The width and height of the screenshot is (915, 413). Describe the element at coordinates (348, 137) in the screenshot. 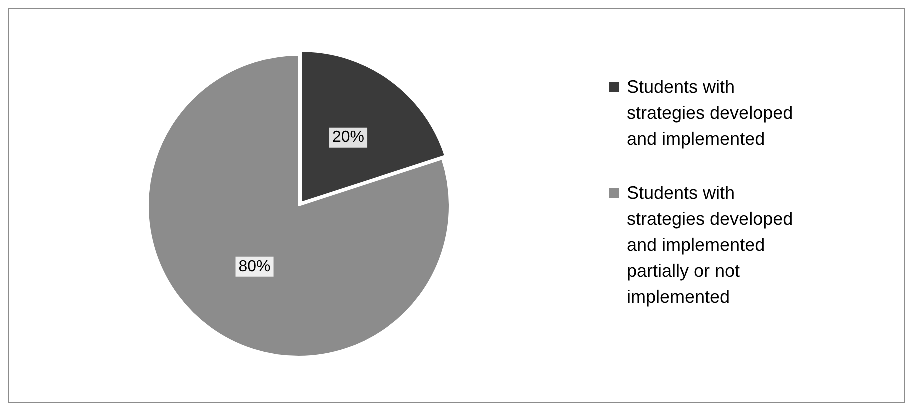

I see `data-label: 20%` at that location.